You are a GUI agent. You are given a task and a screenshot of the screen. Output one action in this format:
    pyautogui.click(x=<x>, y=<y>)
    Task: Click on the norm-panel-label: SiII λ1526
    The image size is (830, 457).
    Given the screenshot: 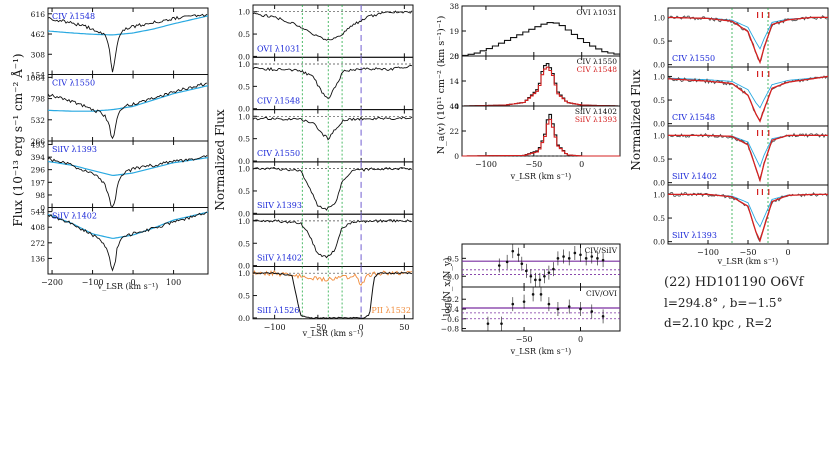 What is the action you would take?
    pyautogui.click(x=278, y=310)
    